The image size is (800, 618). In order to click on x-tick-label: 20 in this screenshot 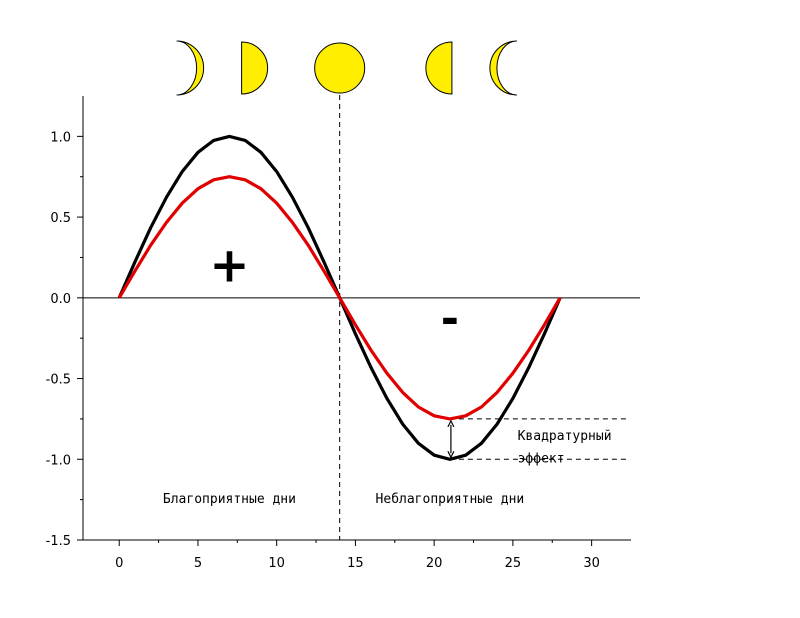, I will do `click(434, 563)`.